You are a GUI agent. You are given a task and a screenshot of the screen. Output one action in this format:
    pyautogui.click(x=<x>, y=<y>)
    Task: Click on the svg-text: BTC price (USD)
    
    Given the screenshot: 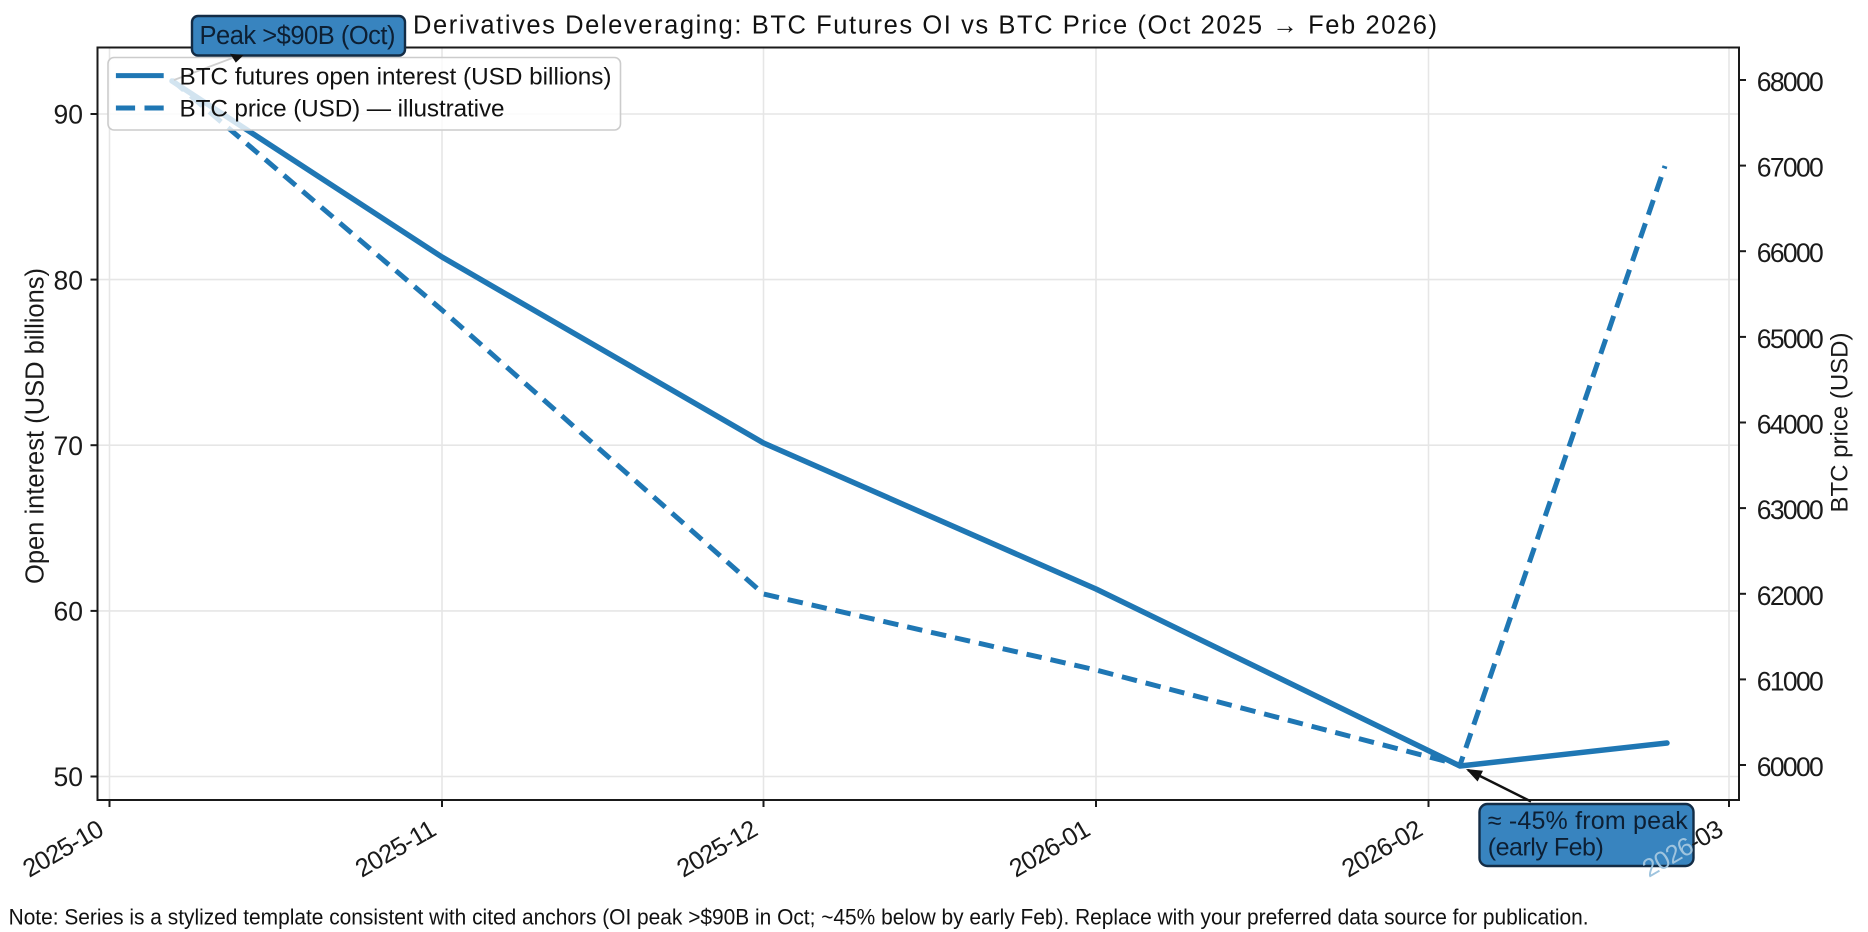 What is the action you would take?
    pyautogui.click(x=1840, y=422)
    